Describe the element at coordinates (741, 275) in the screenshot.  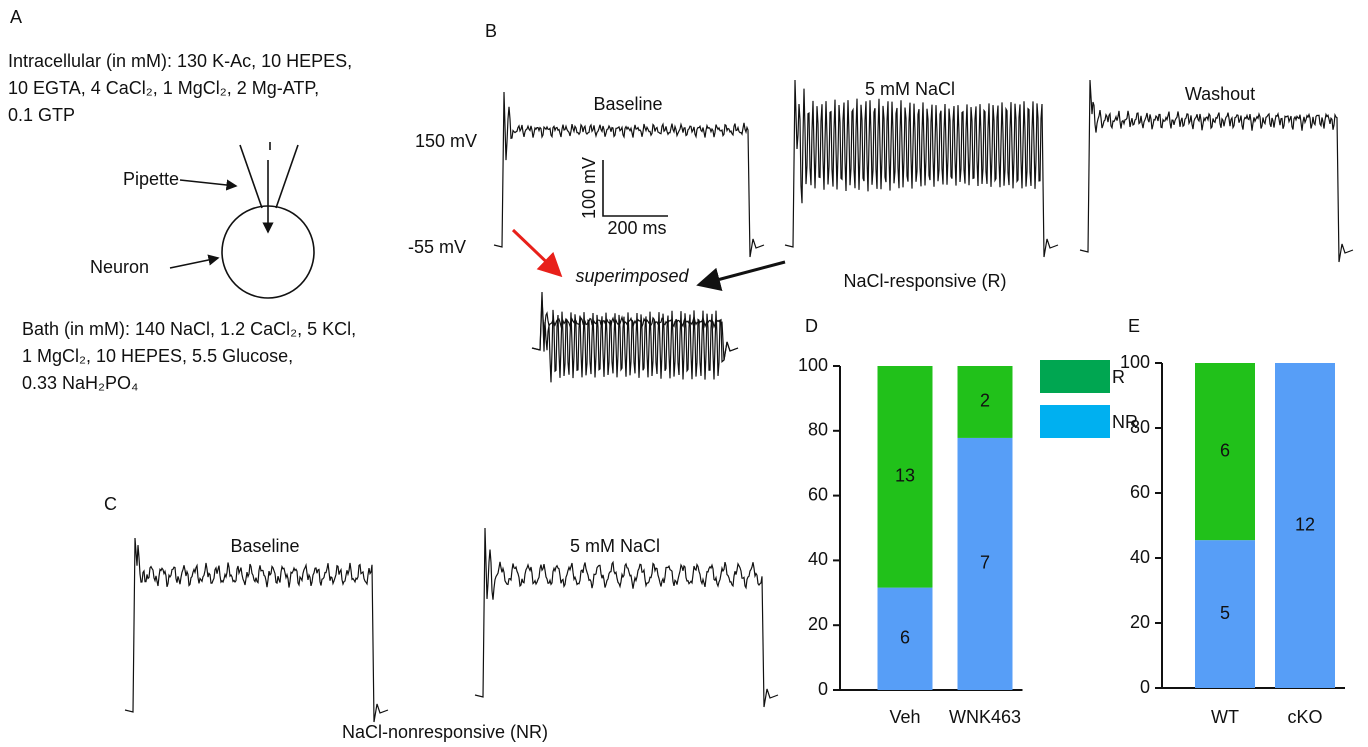
I see `black-arrow` at that location.